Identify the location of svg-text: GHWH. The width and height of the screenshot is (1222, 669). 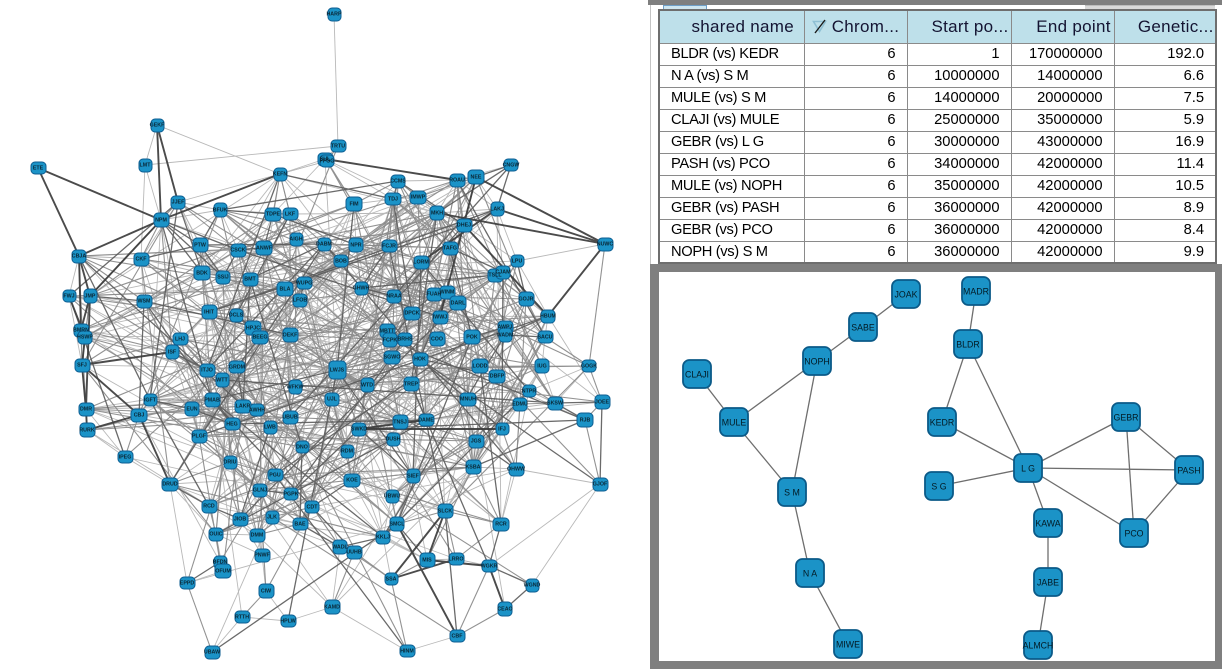
(361, 289).